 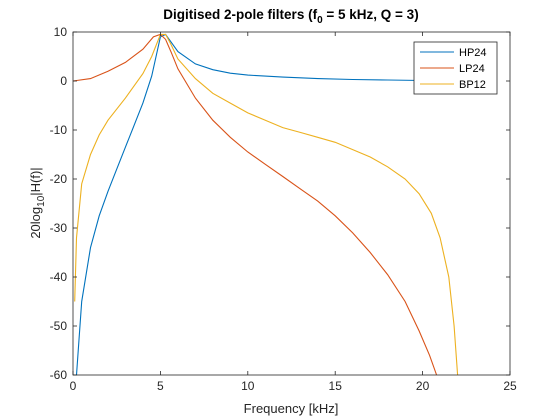 I want to click on legend-label-lp24: LP24, so click(x=472, y=69).